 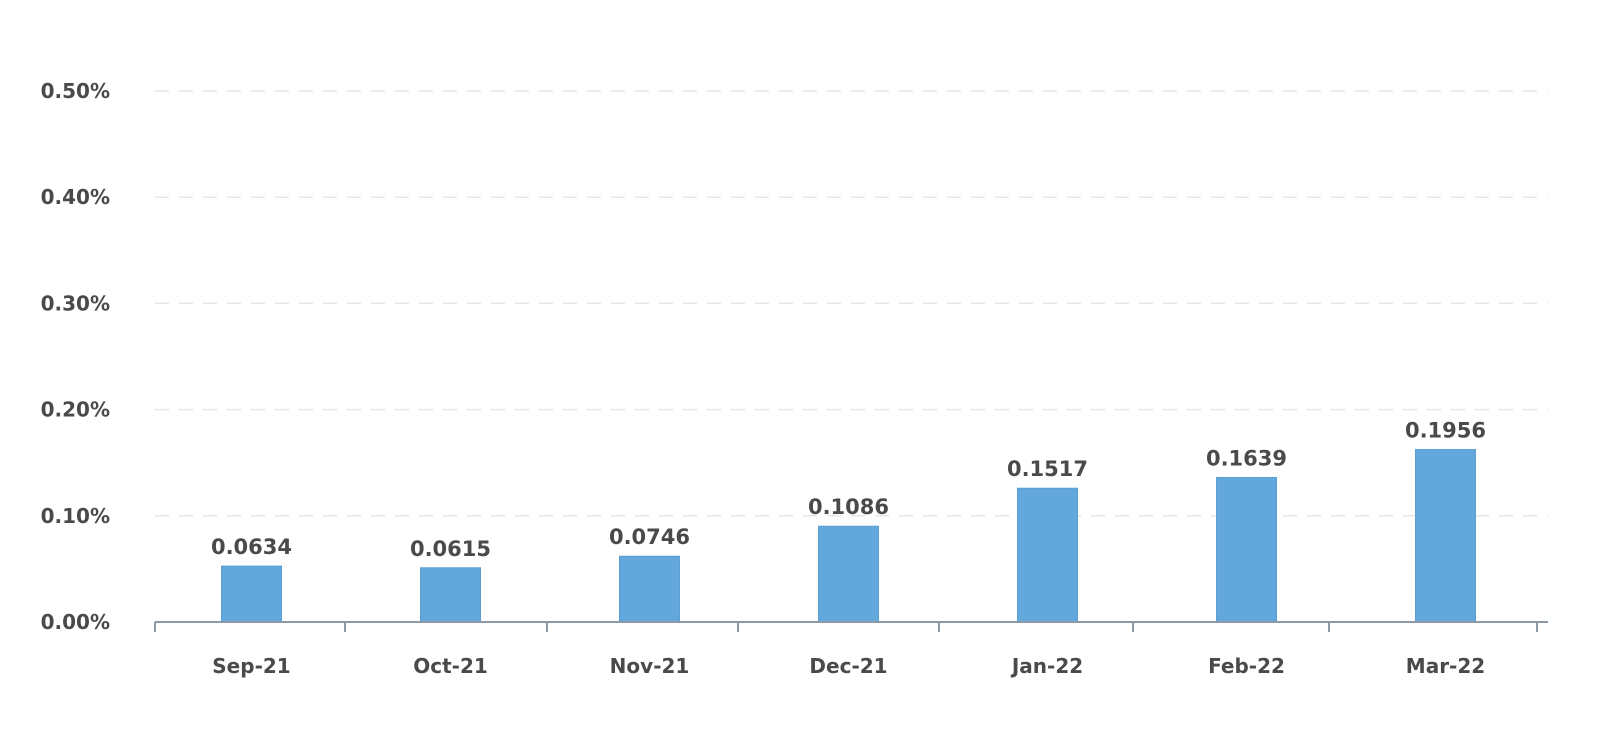 I want to click on y-axis-tick-labels: 0.00% 0.10% 0.20% 0.30% 0.40% 0.50%, so click(x=75, y=356).